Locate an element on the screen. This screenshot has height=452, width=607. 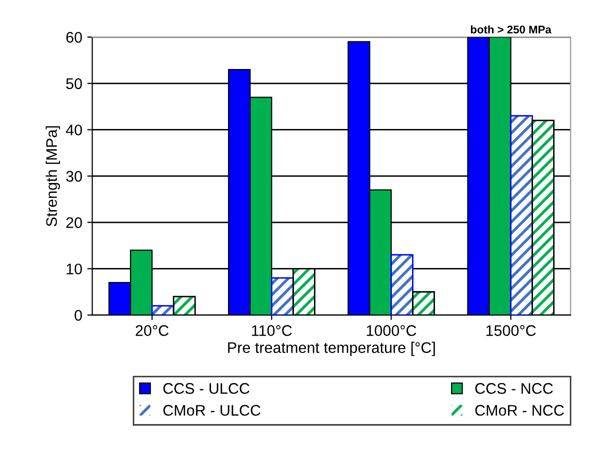
legend-label: CCS - NCC is located at coordinates (514, 388).